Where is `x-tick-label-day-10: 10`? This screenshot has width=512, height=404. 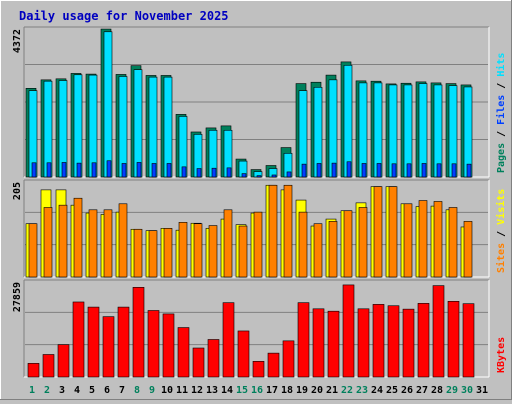
x-tick-label-day-10: 10 is located at coordinates (167, 390).